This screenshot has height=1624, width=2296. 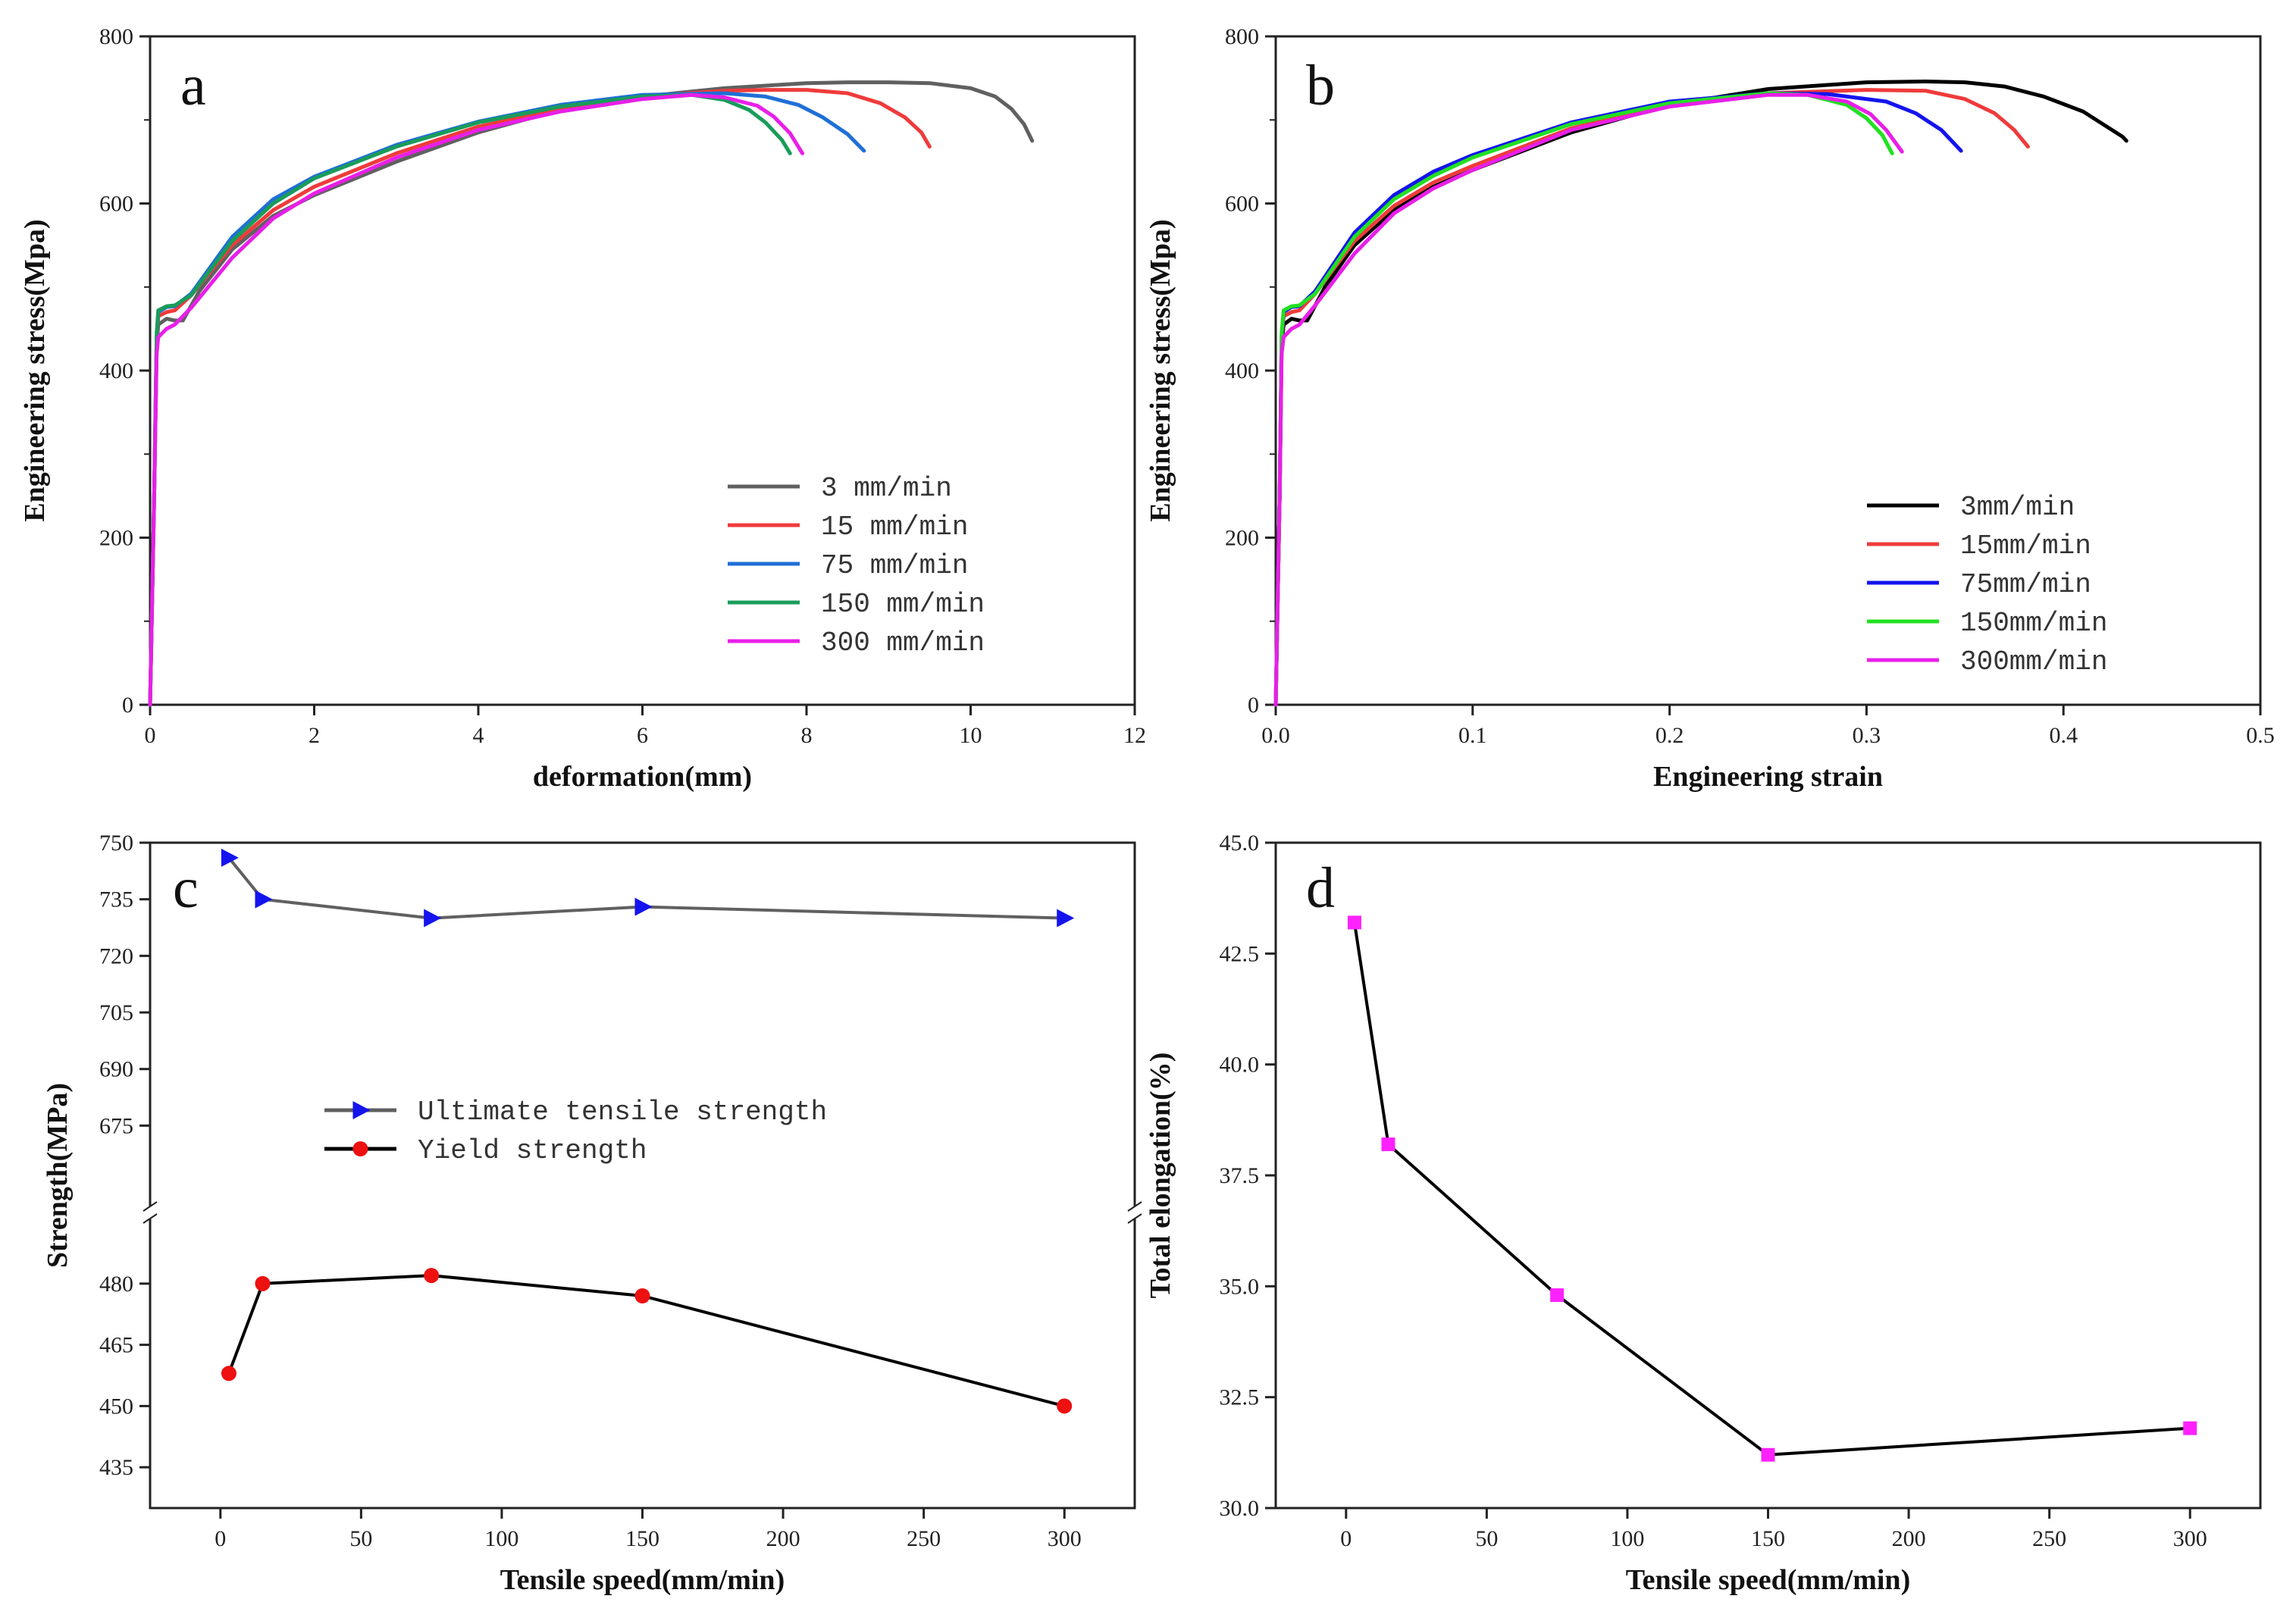 I want to click on legend-label: Yield strength, so click(x=532, y=1150).